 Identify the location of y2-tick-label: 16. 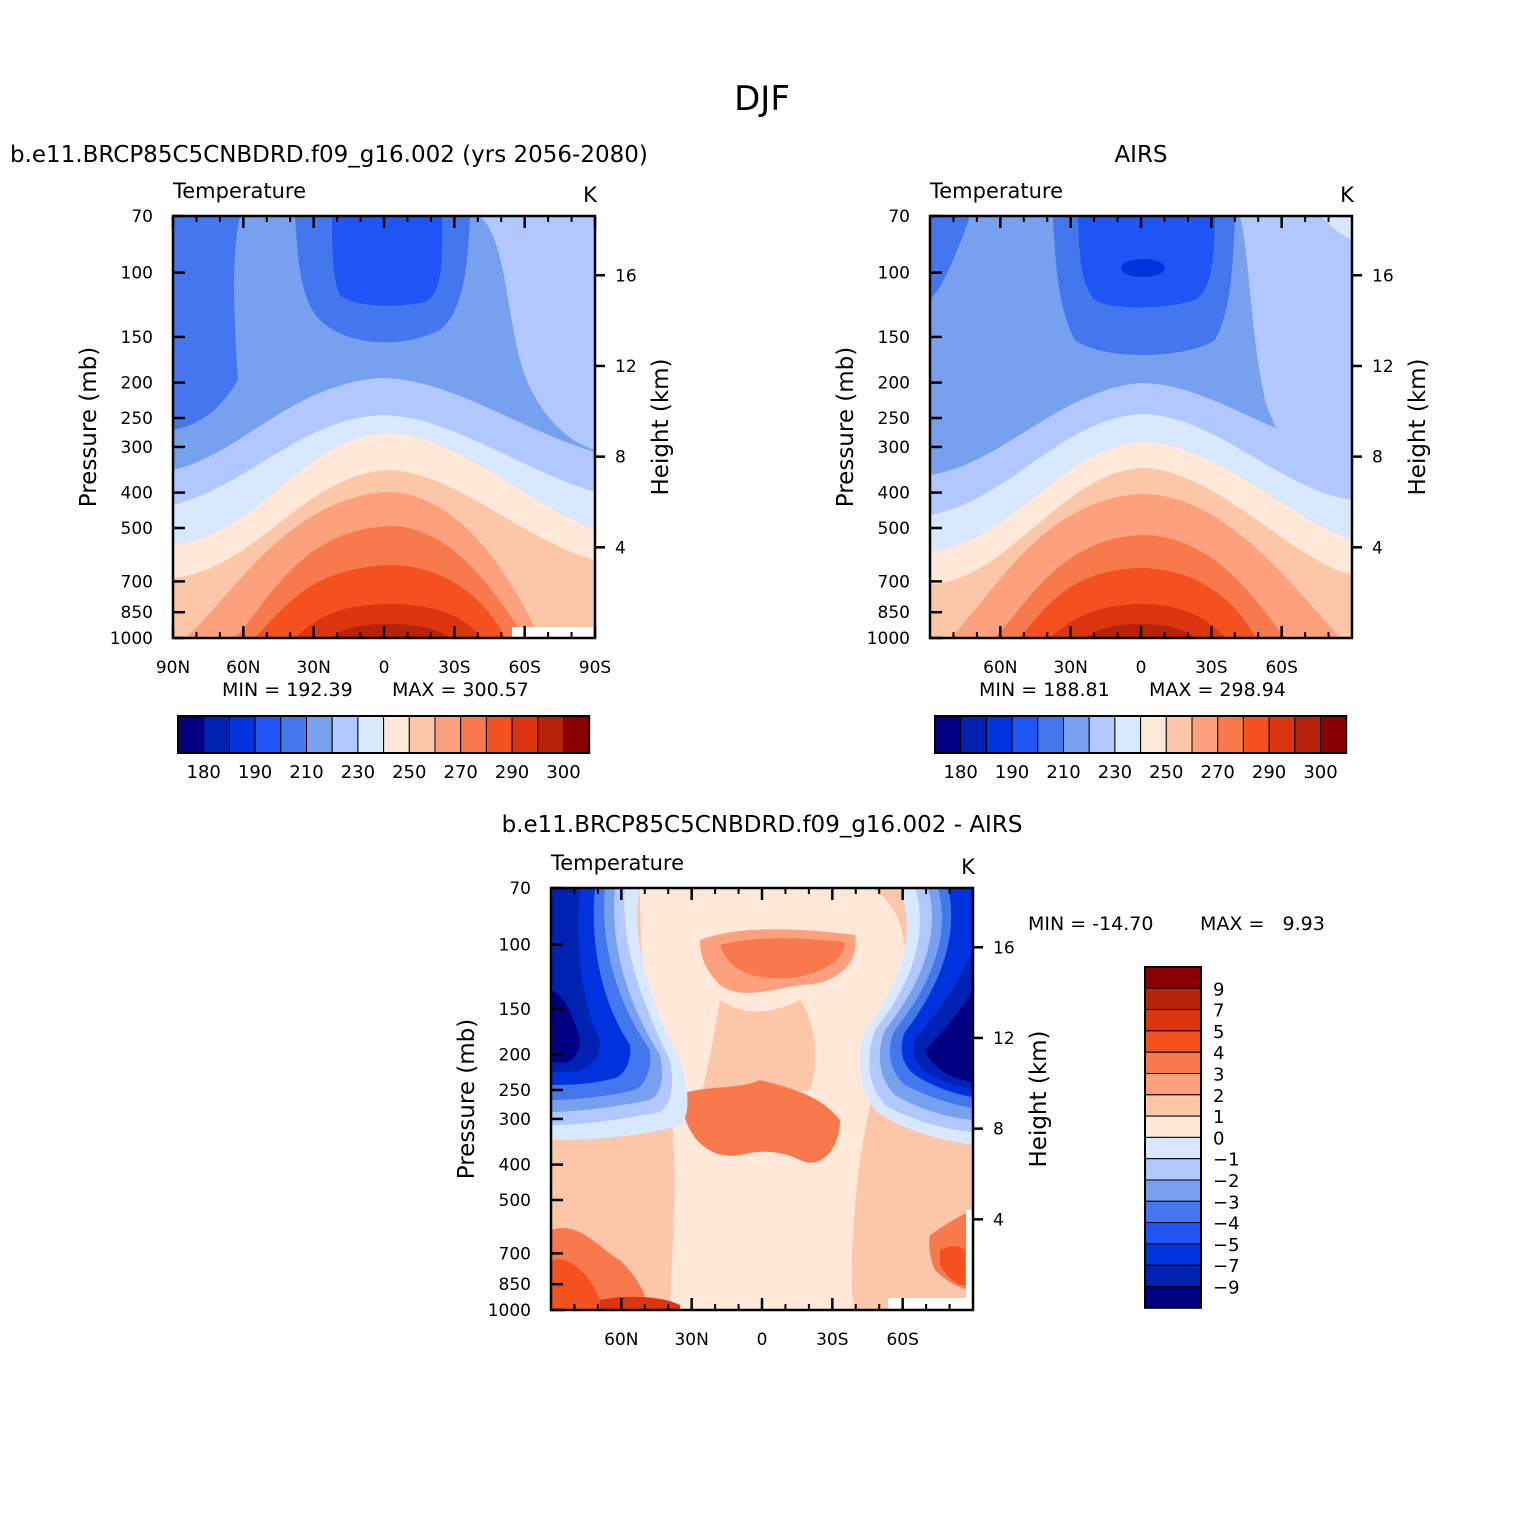
(1004, 948).